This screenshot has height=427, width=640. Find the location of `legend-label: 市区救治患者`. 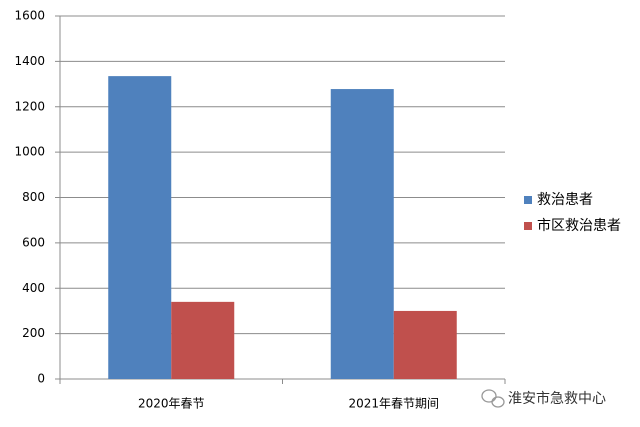

legend-label: 市区救治患者 is located at coordinates (579, 225).